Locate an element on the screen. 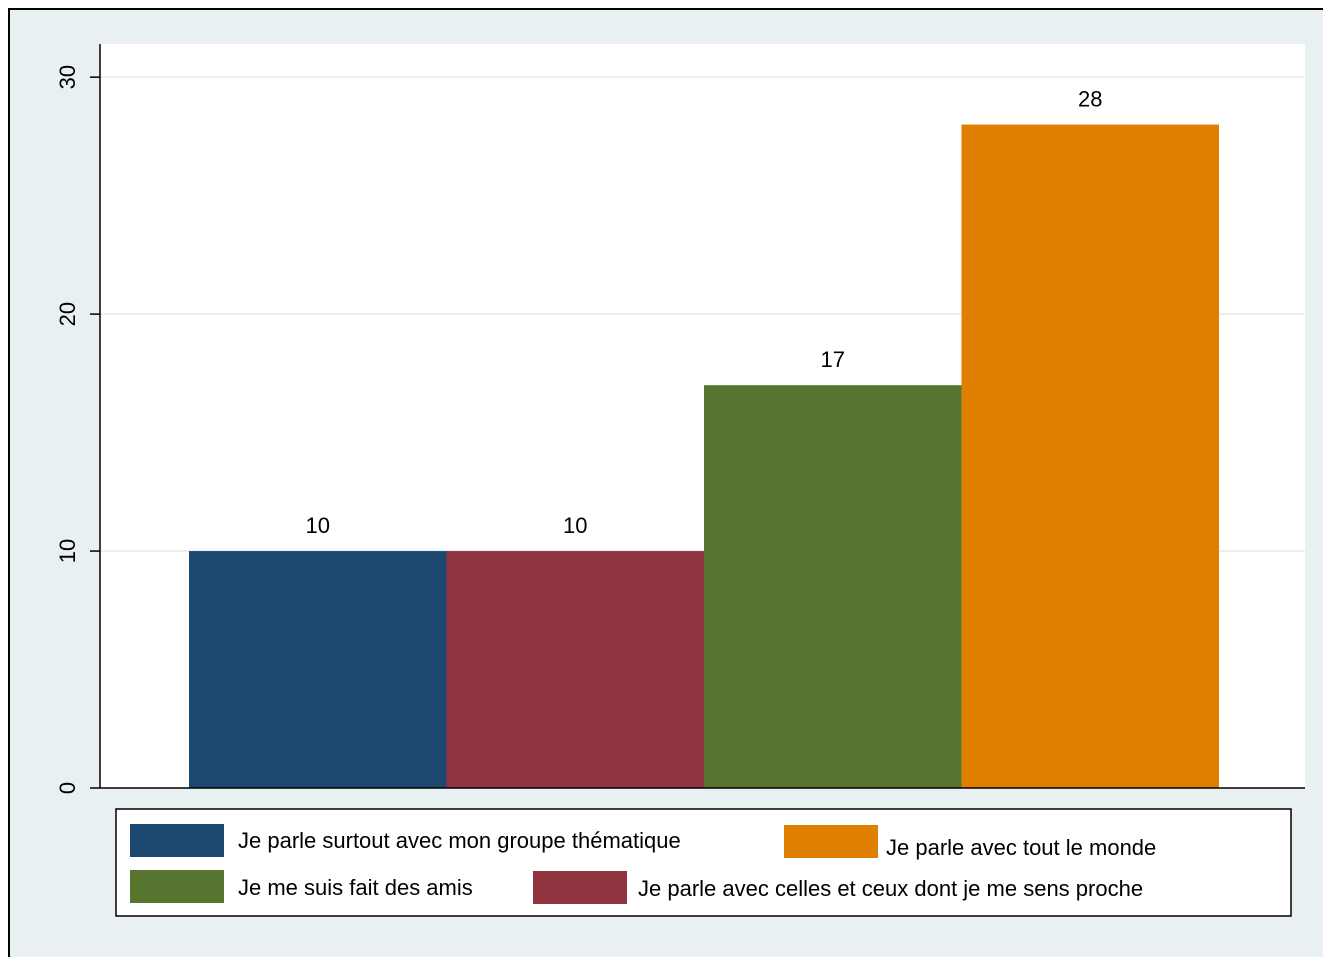 The height and width of the screenshot is (957, 1323). y-tick-label-20: 20 is located at coordinates (67, 314).